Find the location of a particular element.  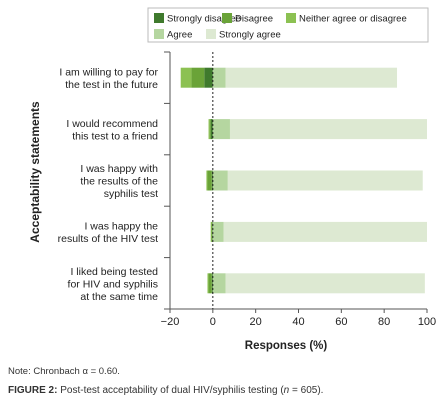

caption-text-after: = 605). is located at coordinates (306, 390).